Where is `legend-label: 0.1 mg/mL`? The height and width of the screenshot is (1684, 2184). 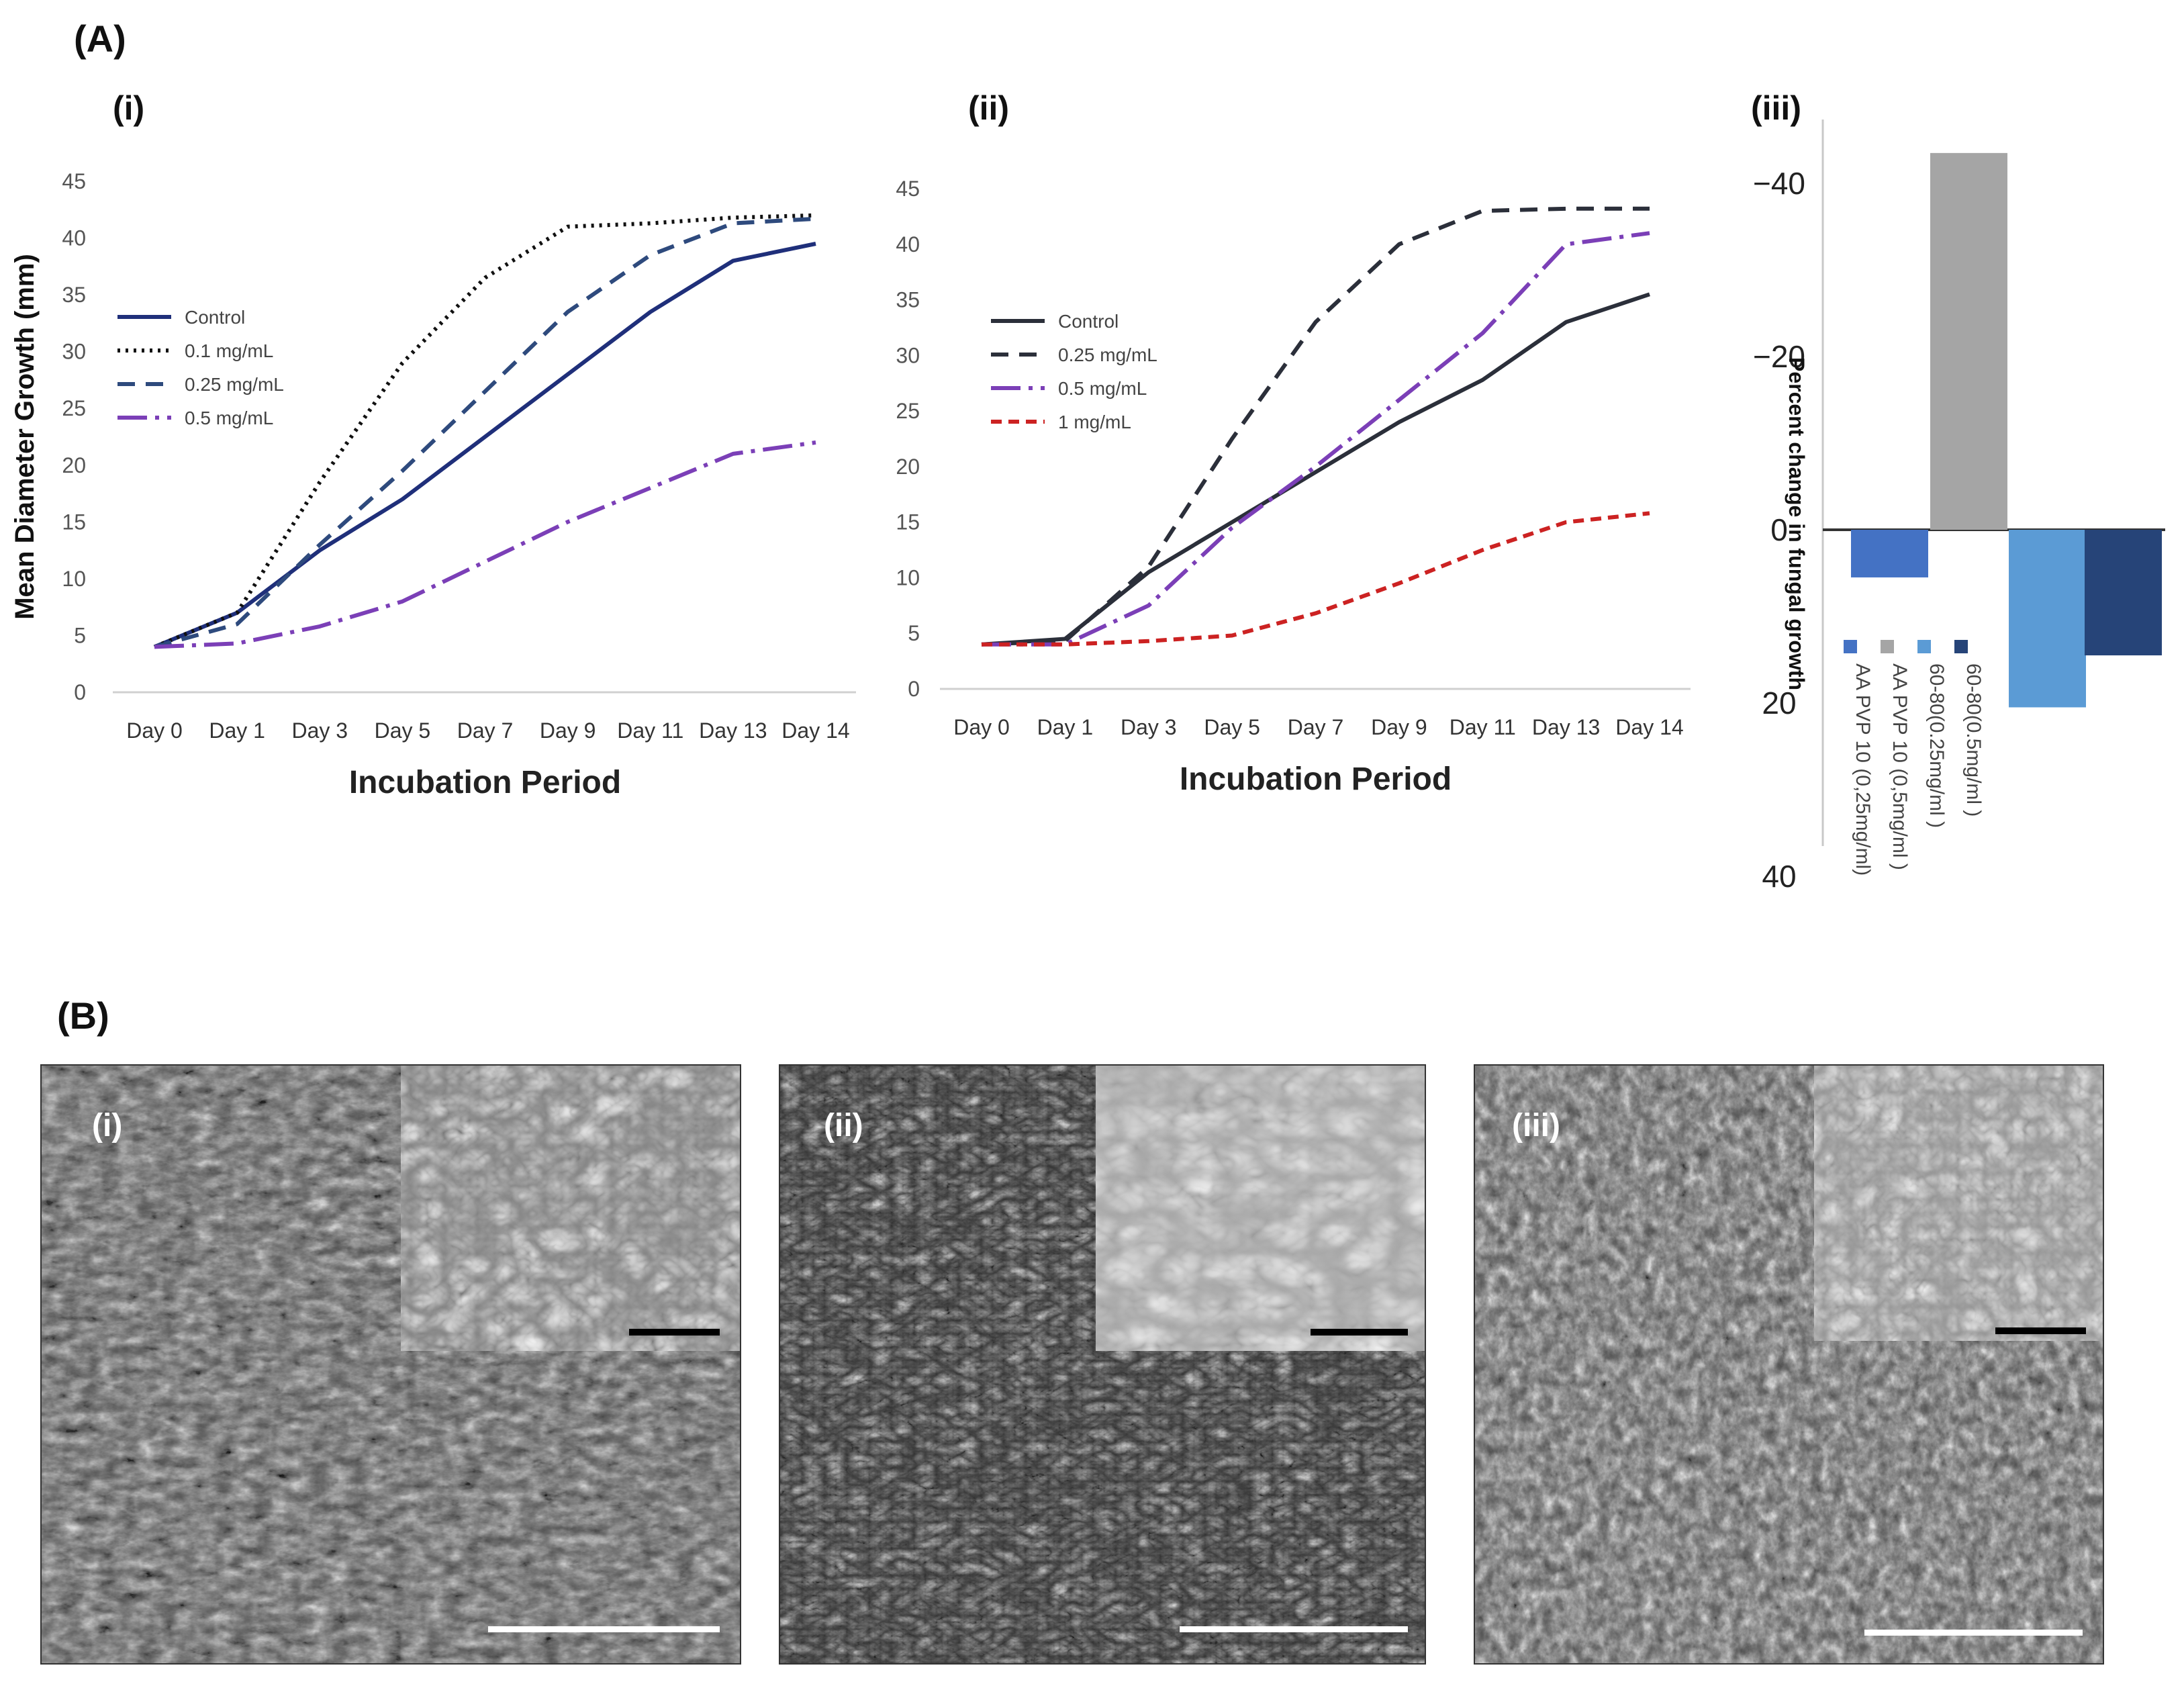
legend-label: 0.1 mg/mL is located at coordinates (229, 351).